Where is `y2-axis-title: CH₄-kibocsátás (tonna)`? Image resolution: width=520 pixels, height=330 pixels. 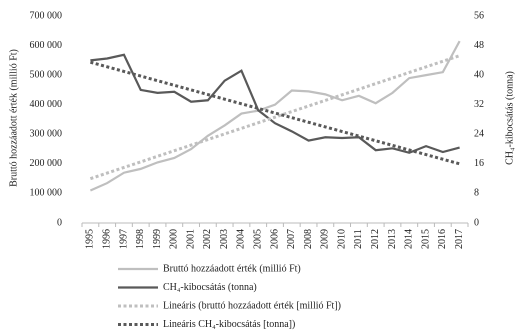
y2-axis-title: CH₄-kibocsátás (tonna) is located at coordinates (509, 118).